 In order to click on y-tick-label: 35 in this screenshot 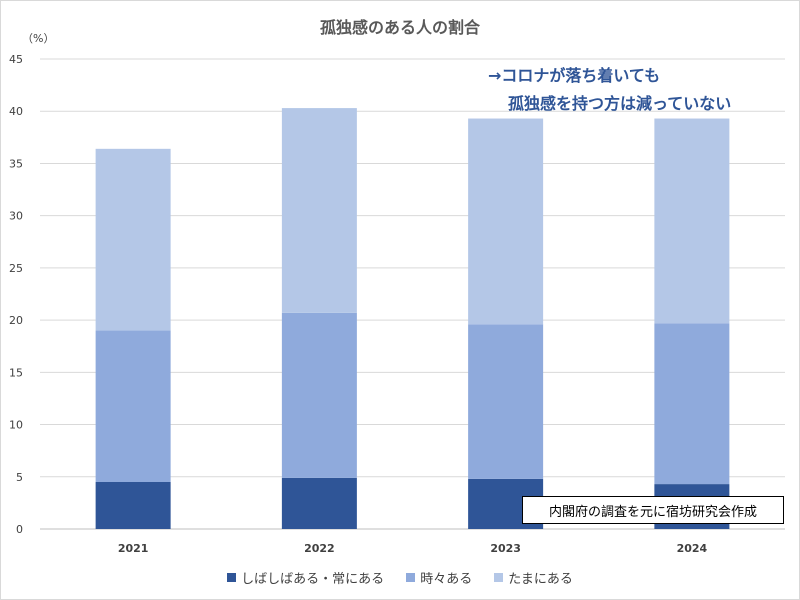, I will do `click(16, 163)`.